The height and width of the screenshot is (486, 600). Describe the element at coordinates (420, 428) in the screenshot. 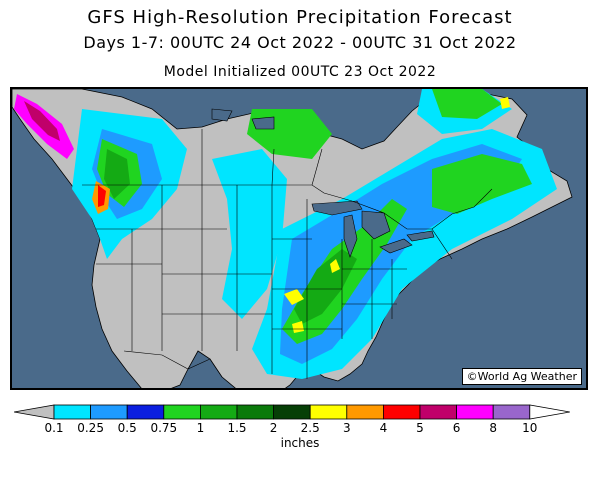

I see `color-scale-tick-label: 5` at that location.